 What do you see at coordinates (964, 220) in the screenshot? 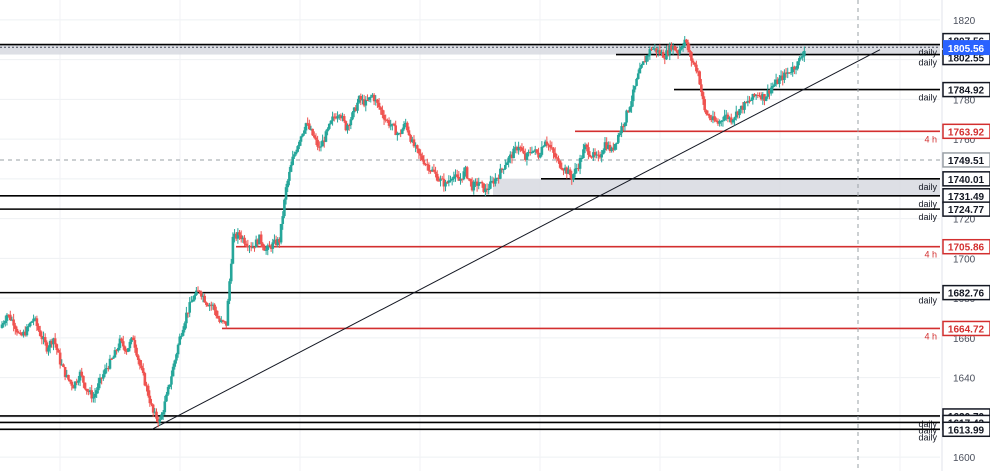
I see `y-tick-label: 1720` at bounding box center [964, 220].